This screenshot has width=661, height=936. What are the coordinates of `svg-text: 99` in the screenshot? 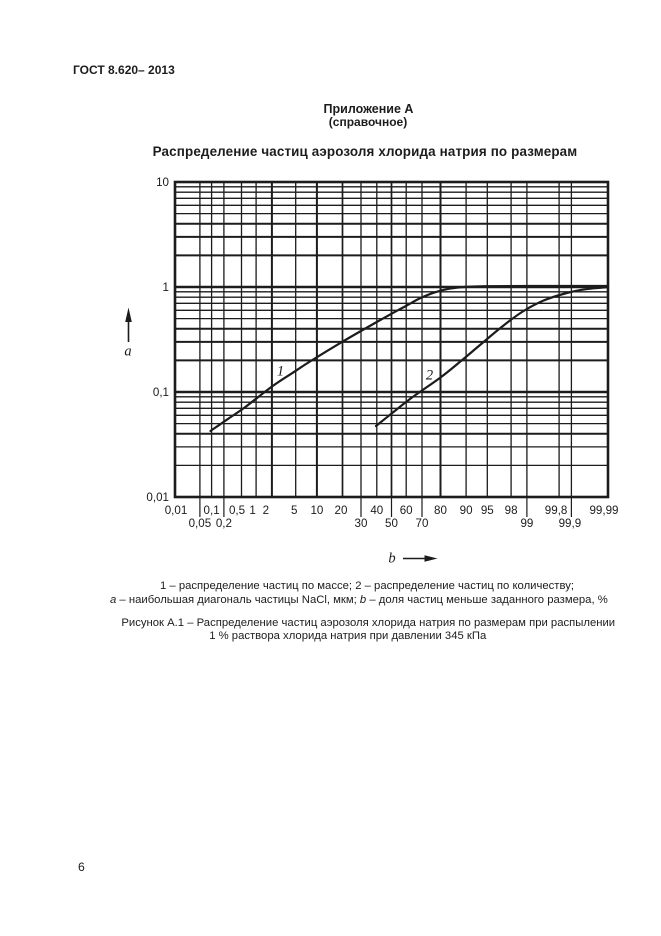 It's located at (526, 523).